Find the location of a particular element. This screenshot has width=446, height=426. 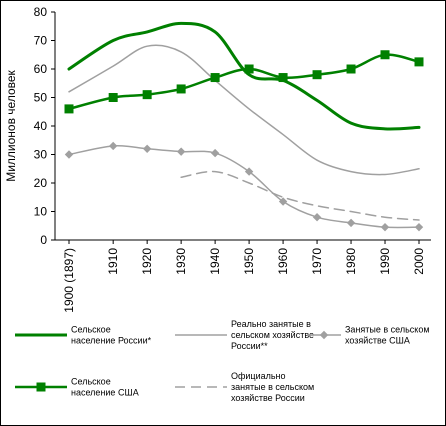

y-tick-label: 20 is located at coordinates (41, 183).